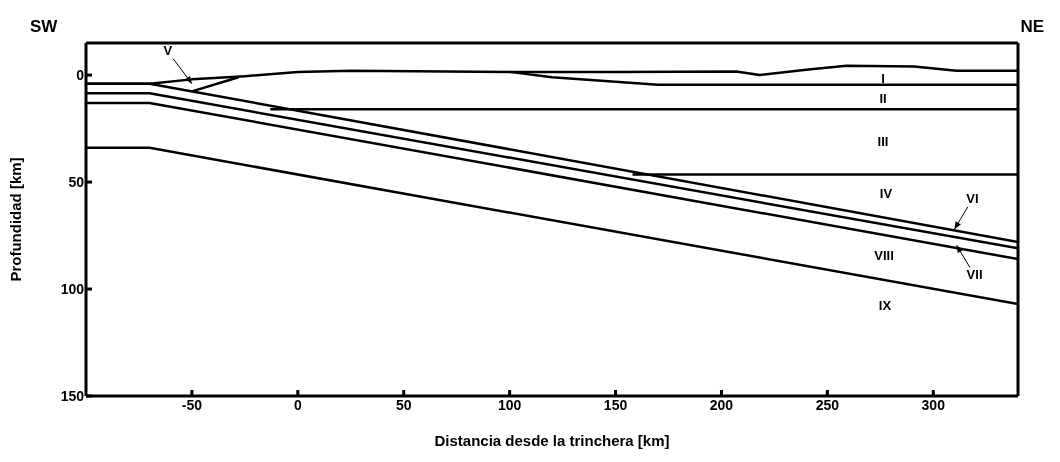 The width and height of the screenshot is (1060, 462). What do you see at coordinates (76, 182) in the screenshot?
I see `y-tick-label: 50` at bounding box center [76, 182].